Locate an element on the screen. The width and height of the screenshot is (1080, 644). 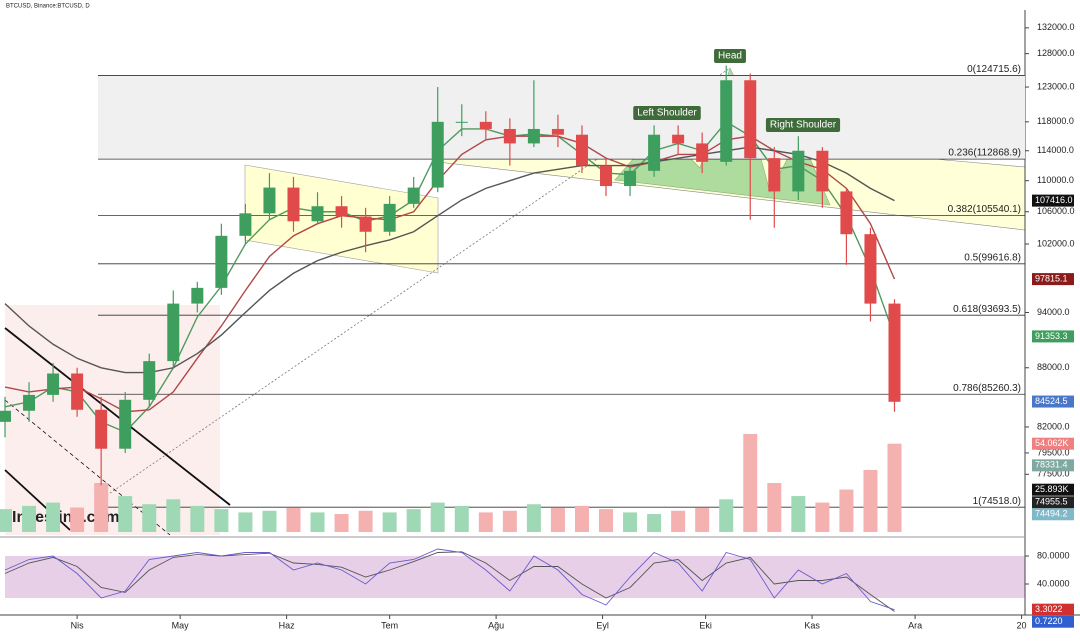
price-badge-label: 74494.2 is located at coordinates (1051, 514).